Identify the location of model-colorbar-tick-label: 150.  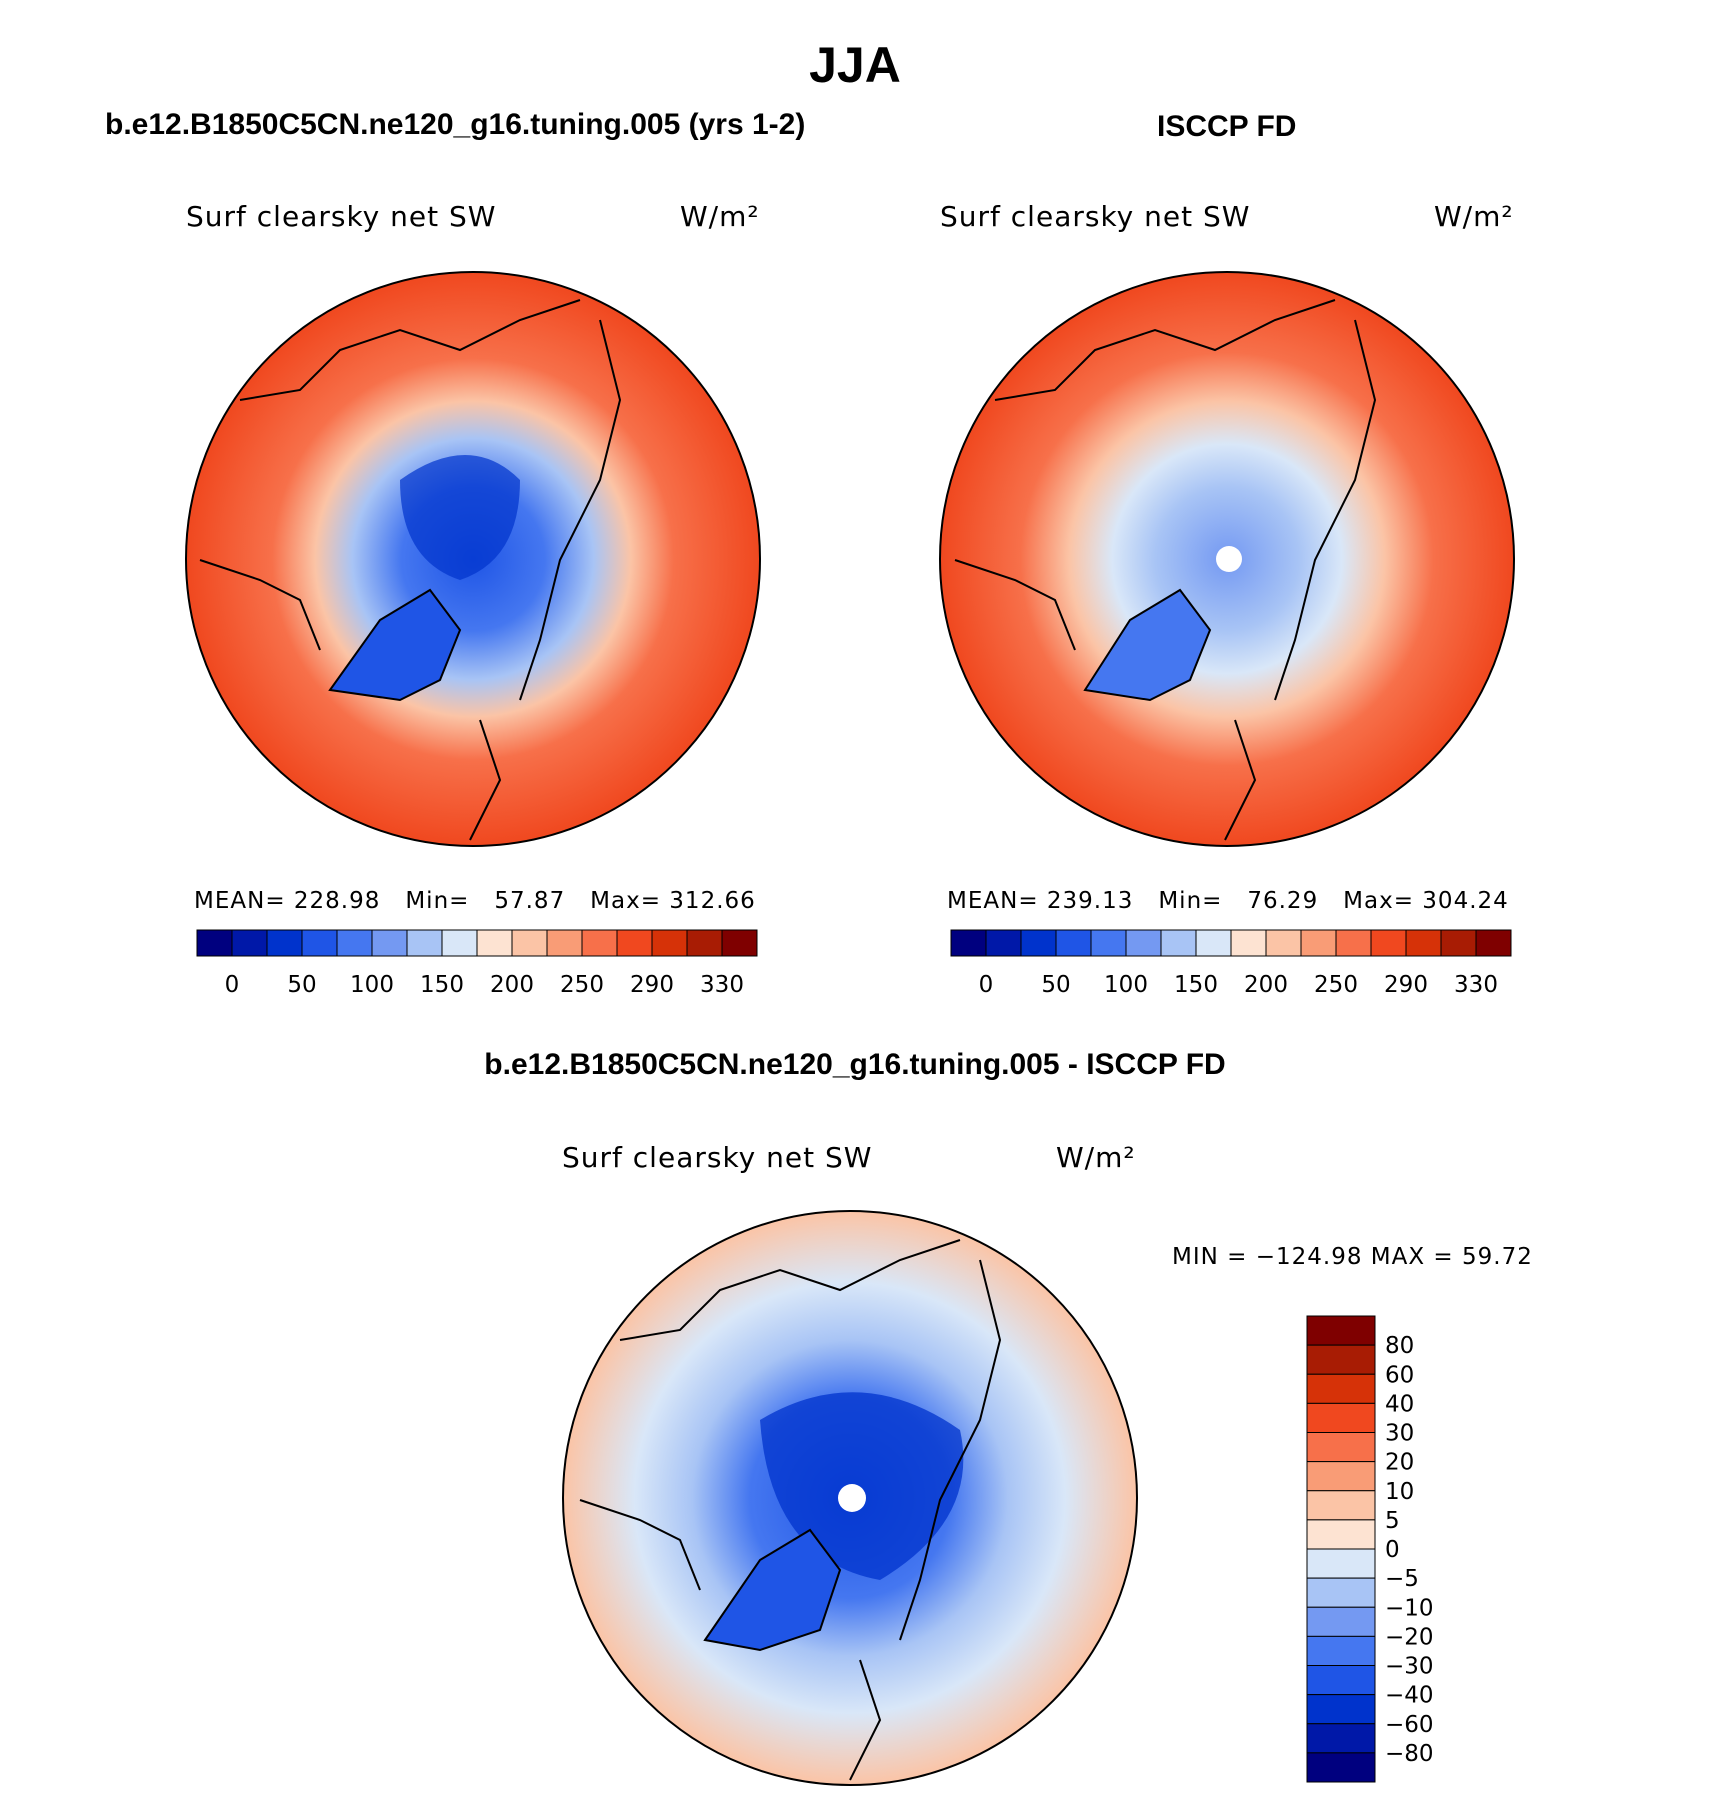
(442, 985).